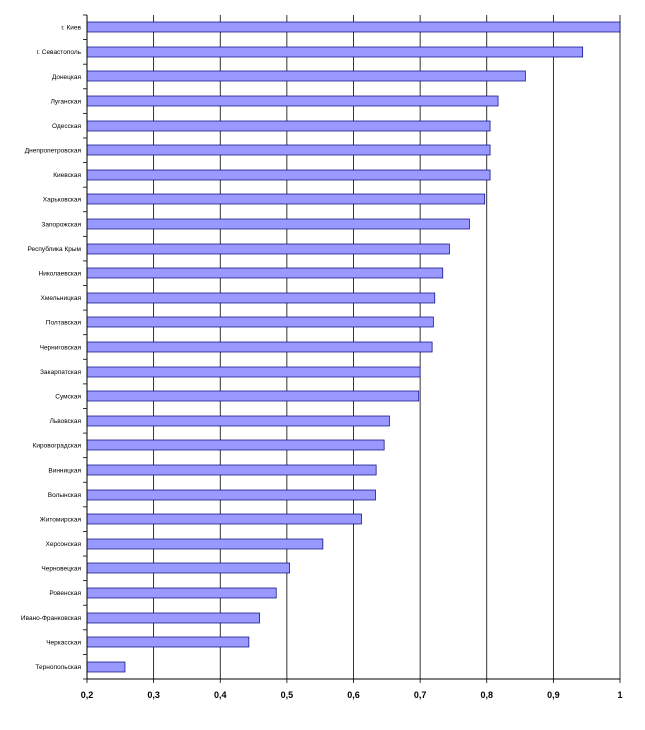 Image resolution: width=645 pixels, height=730 pixels. I want to click on x-tick-label: 1, so click(619, 695).